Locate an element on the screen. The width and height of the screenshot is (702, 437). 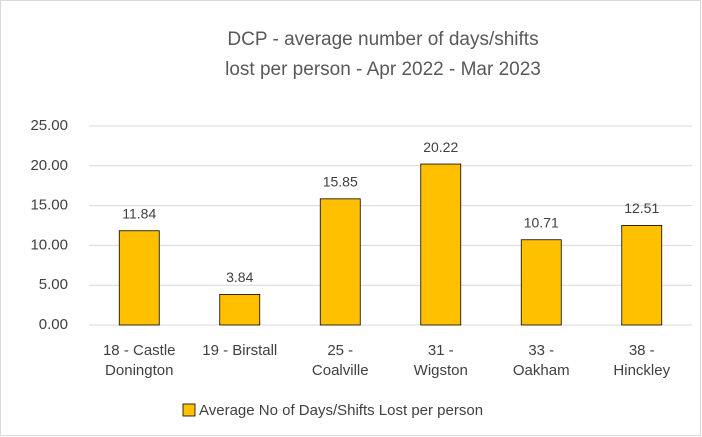
chart-title: DCP - average number of days/shifts is located at coordinates (382, 39).